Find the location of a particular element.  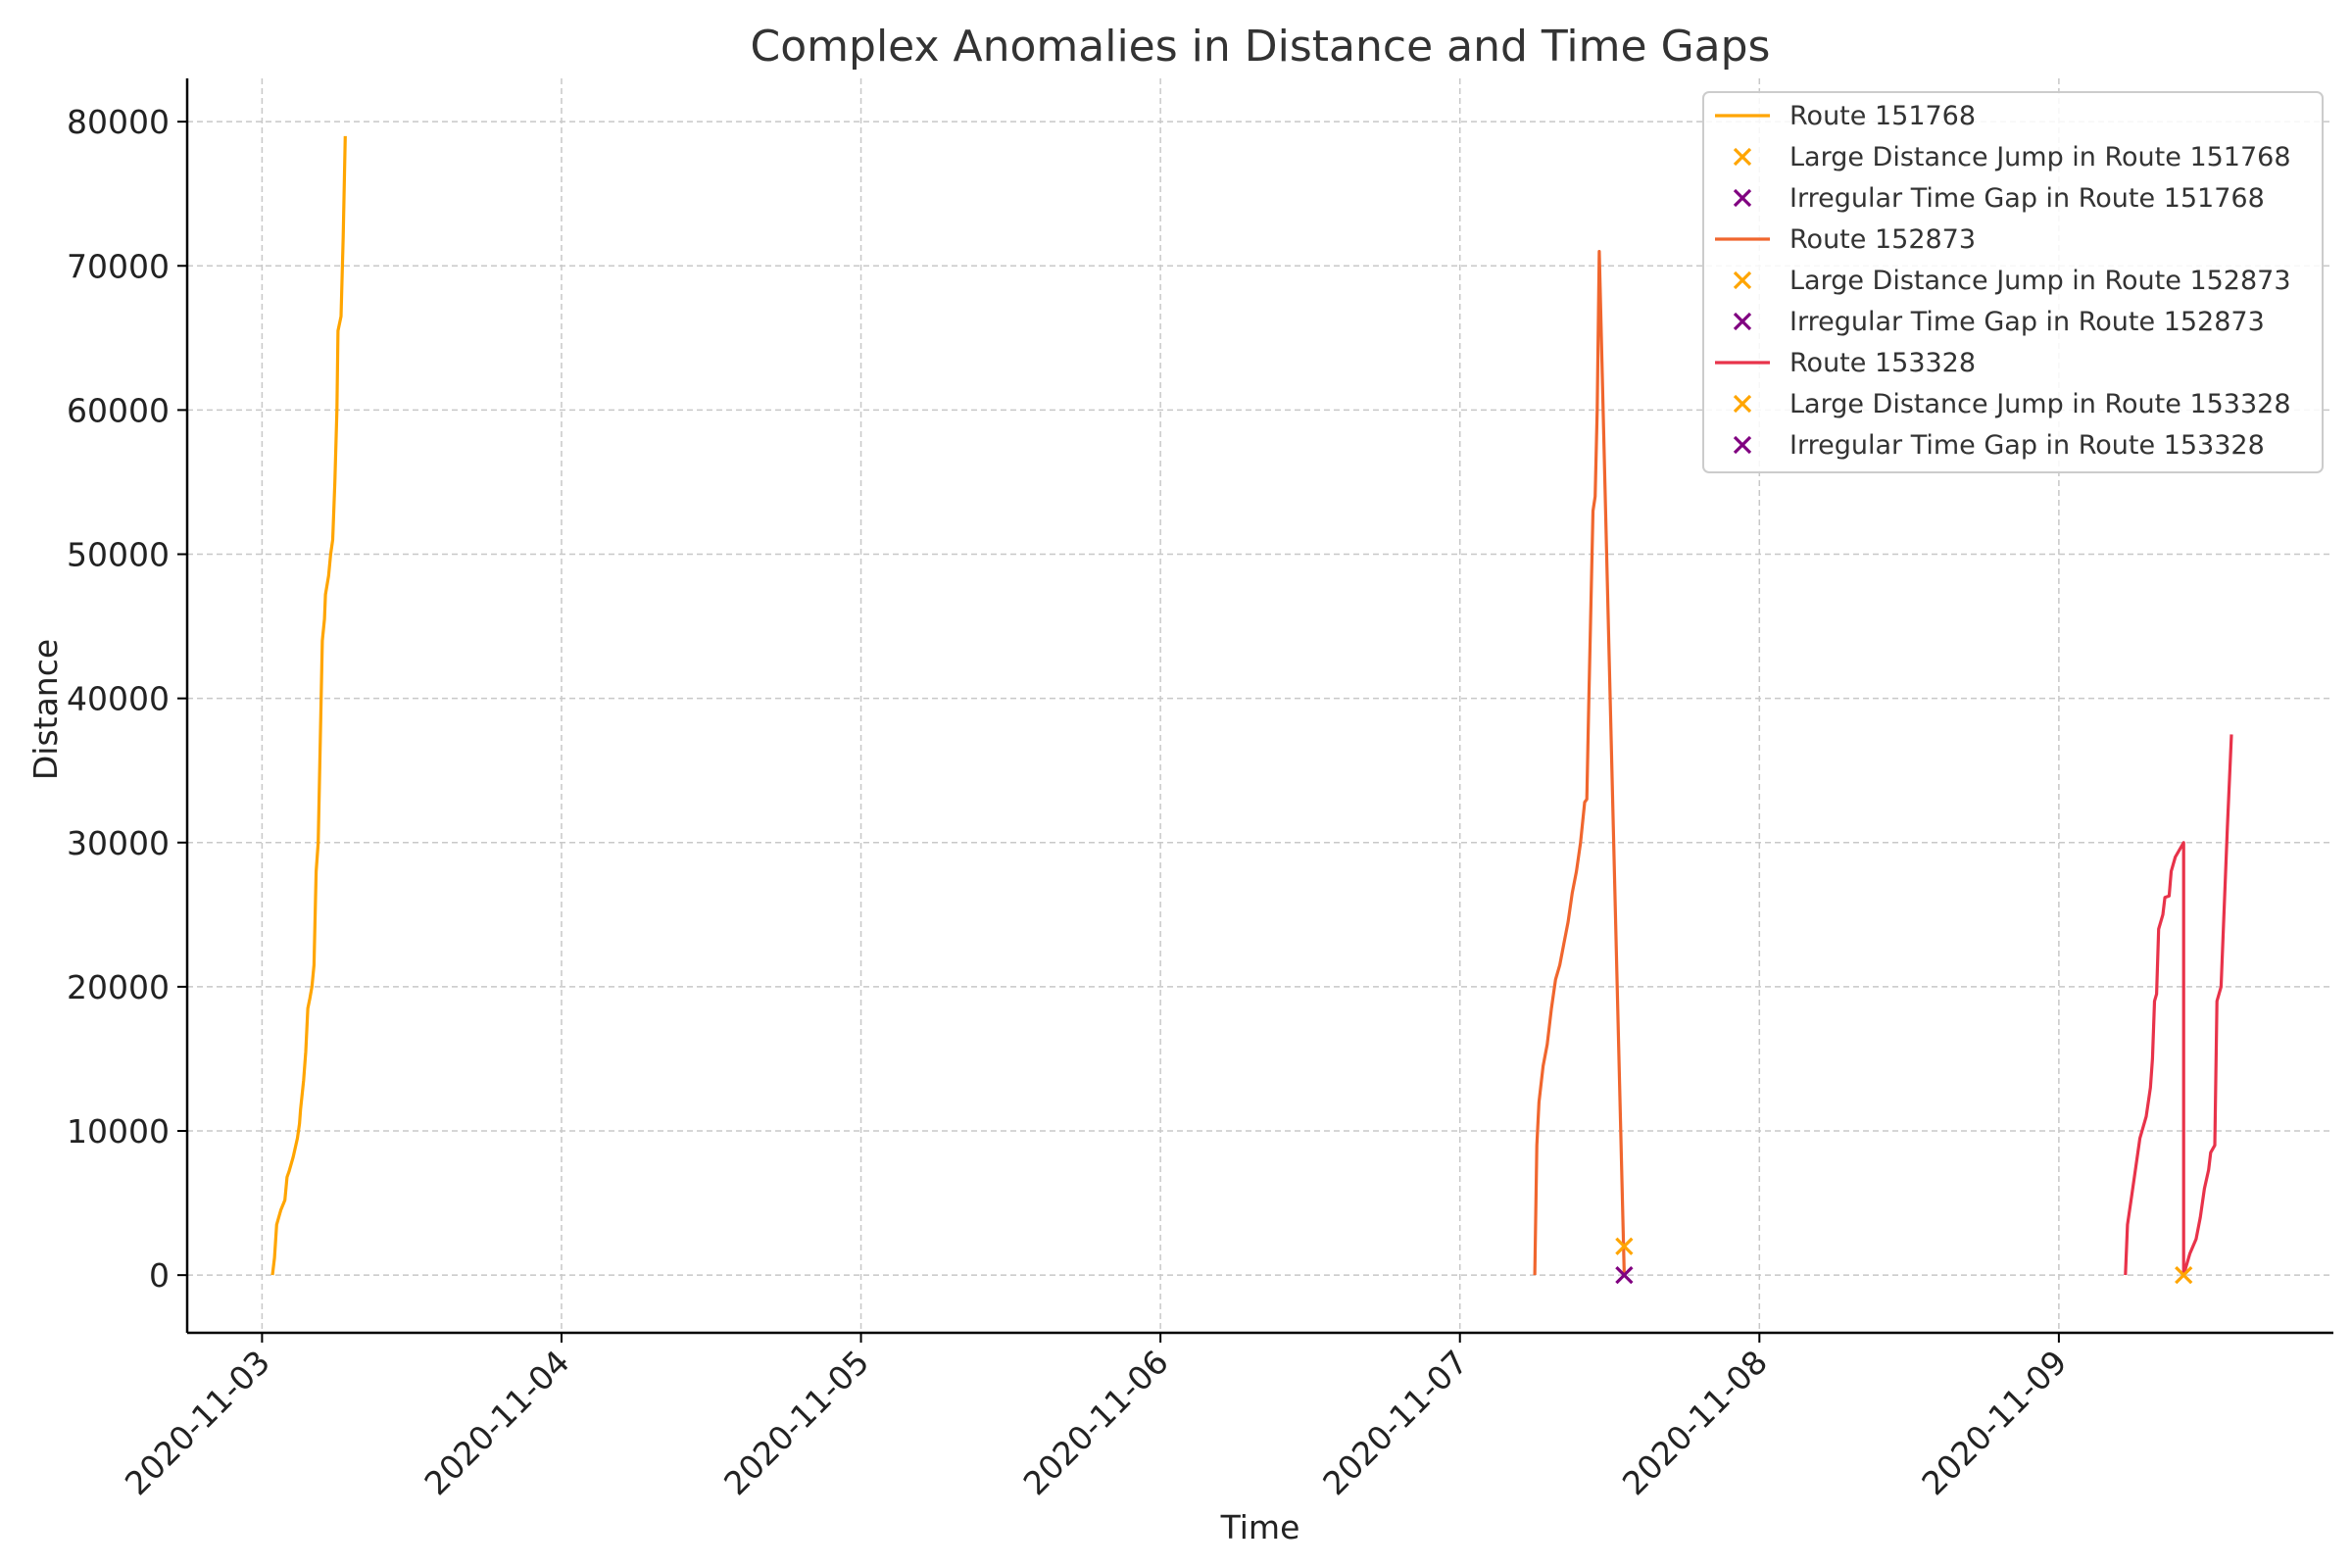

legend-label: Large Distance Jump in Route 153328 is located at coordinates (2040, 404).